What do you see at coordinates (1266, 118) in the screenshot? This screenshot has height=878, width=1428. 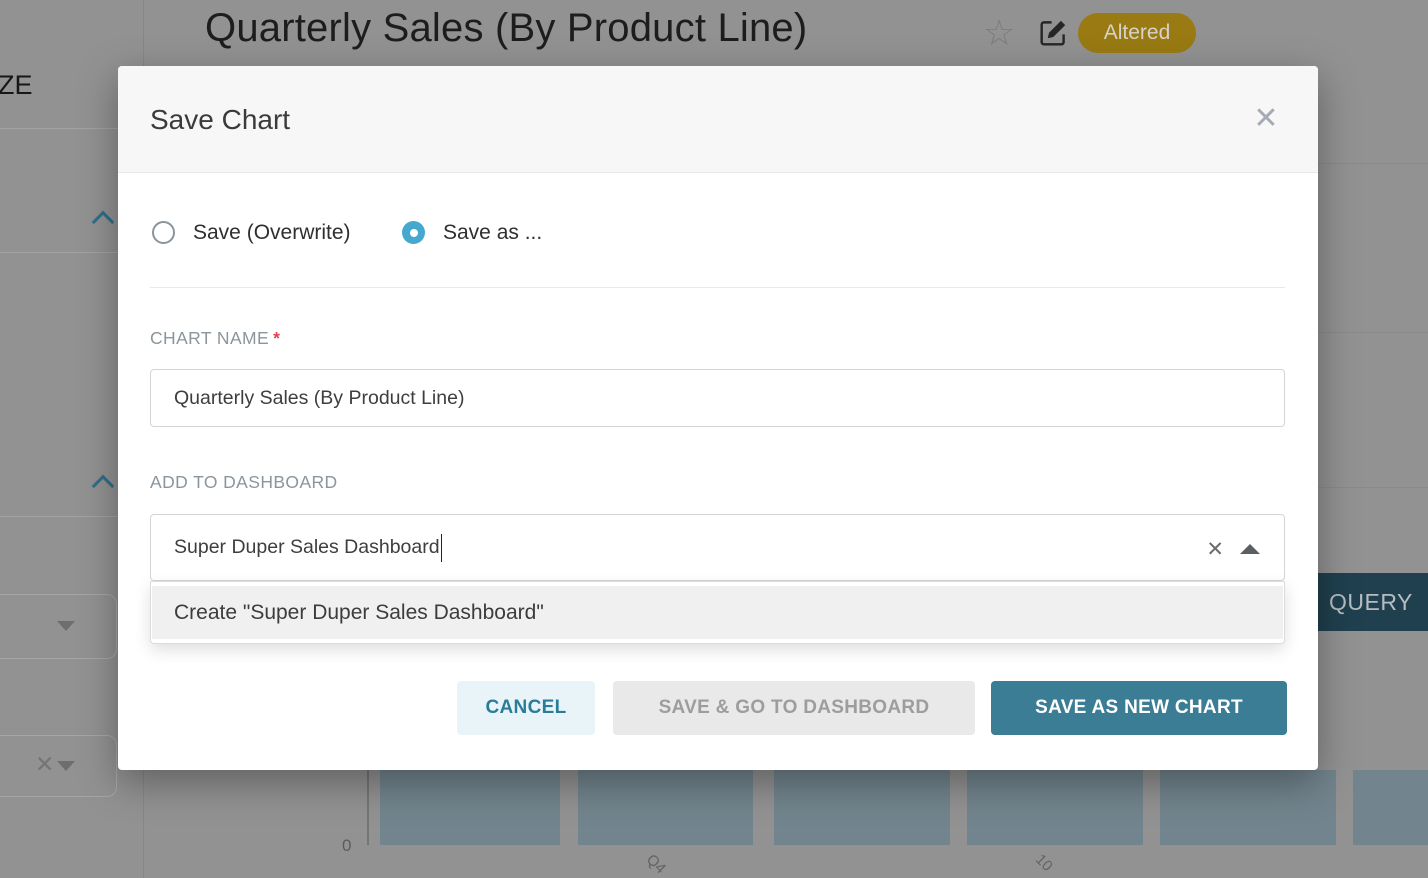 I see `close-icon: ✕` at bounding box center [1266, 118].